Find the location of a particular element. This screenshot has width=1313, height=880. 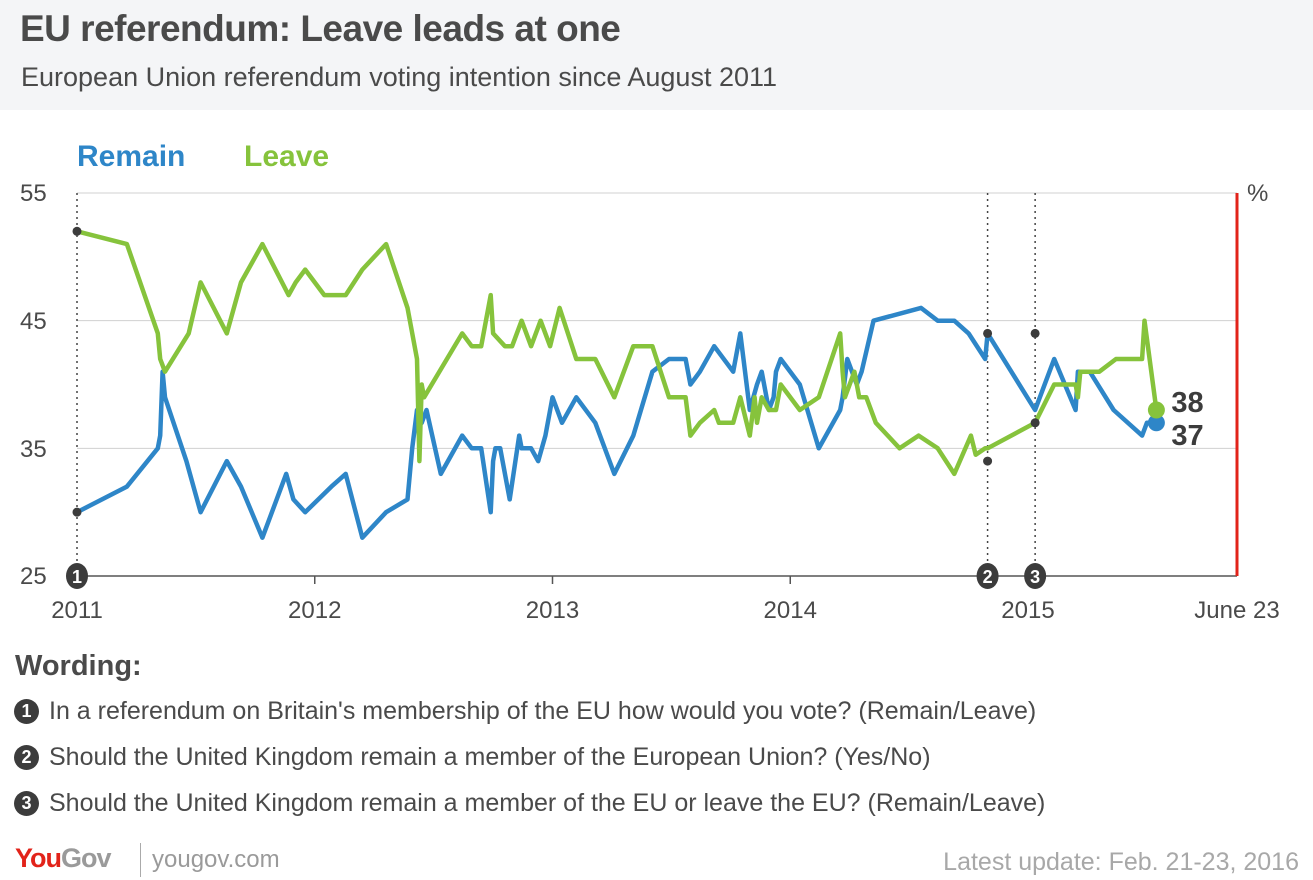

marker-3-icon is located at coordinates (1035, 576).